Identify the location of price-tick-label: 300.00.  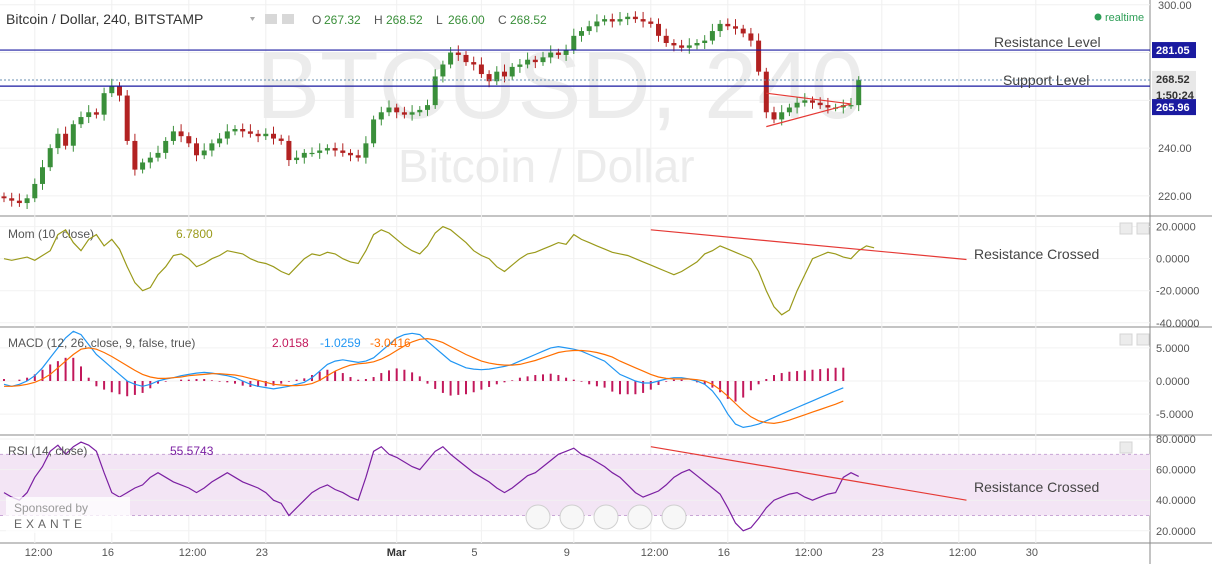
(1175, 6).